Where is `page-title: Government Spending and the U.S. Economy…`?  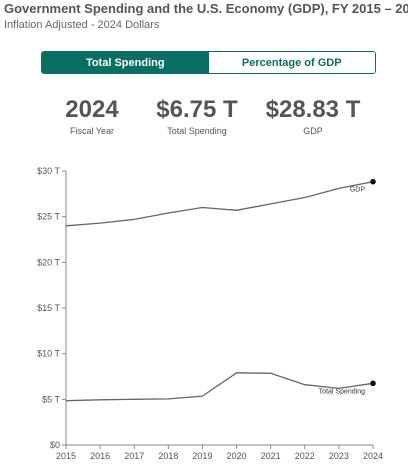
page-title: Government Spending and the U.S. Economy… is located at coordinates (206, 8).